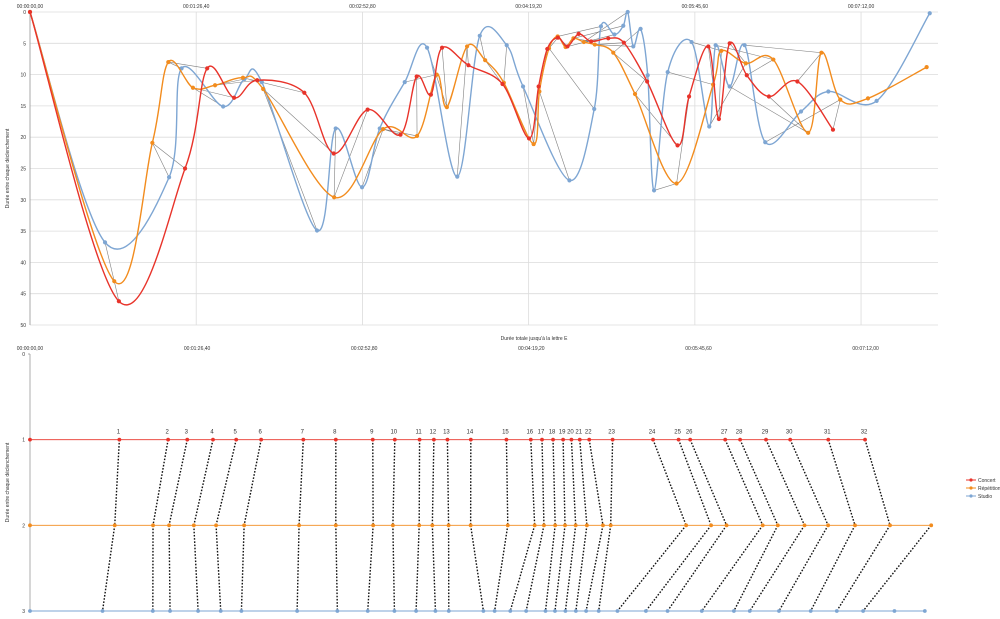  What do you see at coordinates (187, 433) in the screenshot?
I see `bottom-match-number: 3` at bounding box center [187, 433].